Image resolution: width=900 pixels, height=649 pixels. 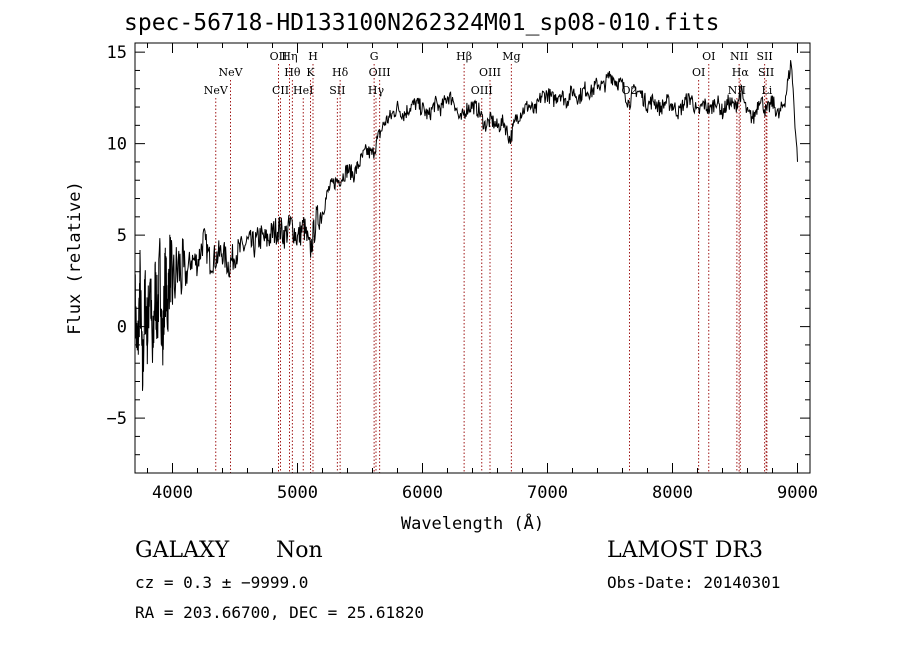 I want to click on line-marker-label-20: OI, so click(x=698, y=72).